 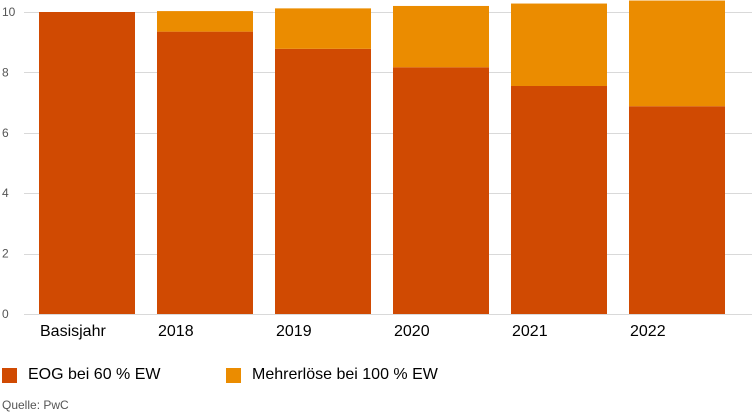 What do you see at coordinates (5, 72) in the screenshot?
I see `y-tick-label-8: 8` at bounding box center [5, 72].